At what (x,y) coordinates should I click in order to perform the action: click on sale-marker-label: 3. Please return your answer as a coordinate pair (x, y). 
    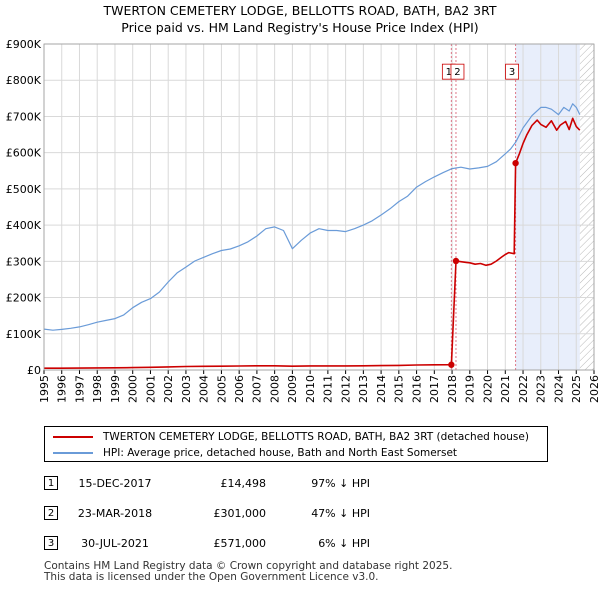
    Looking at the image, I should click on (512, 71).